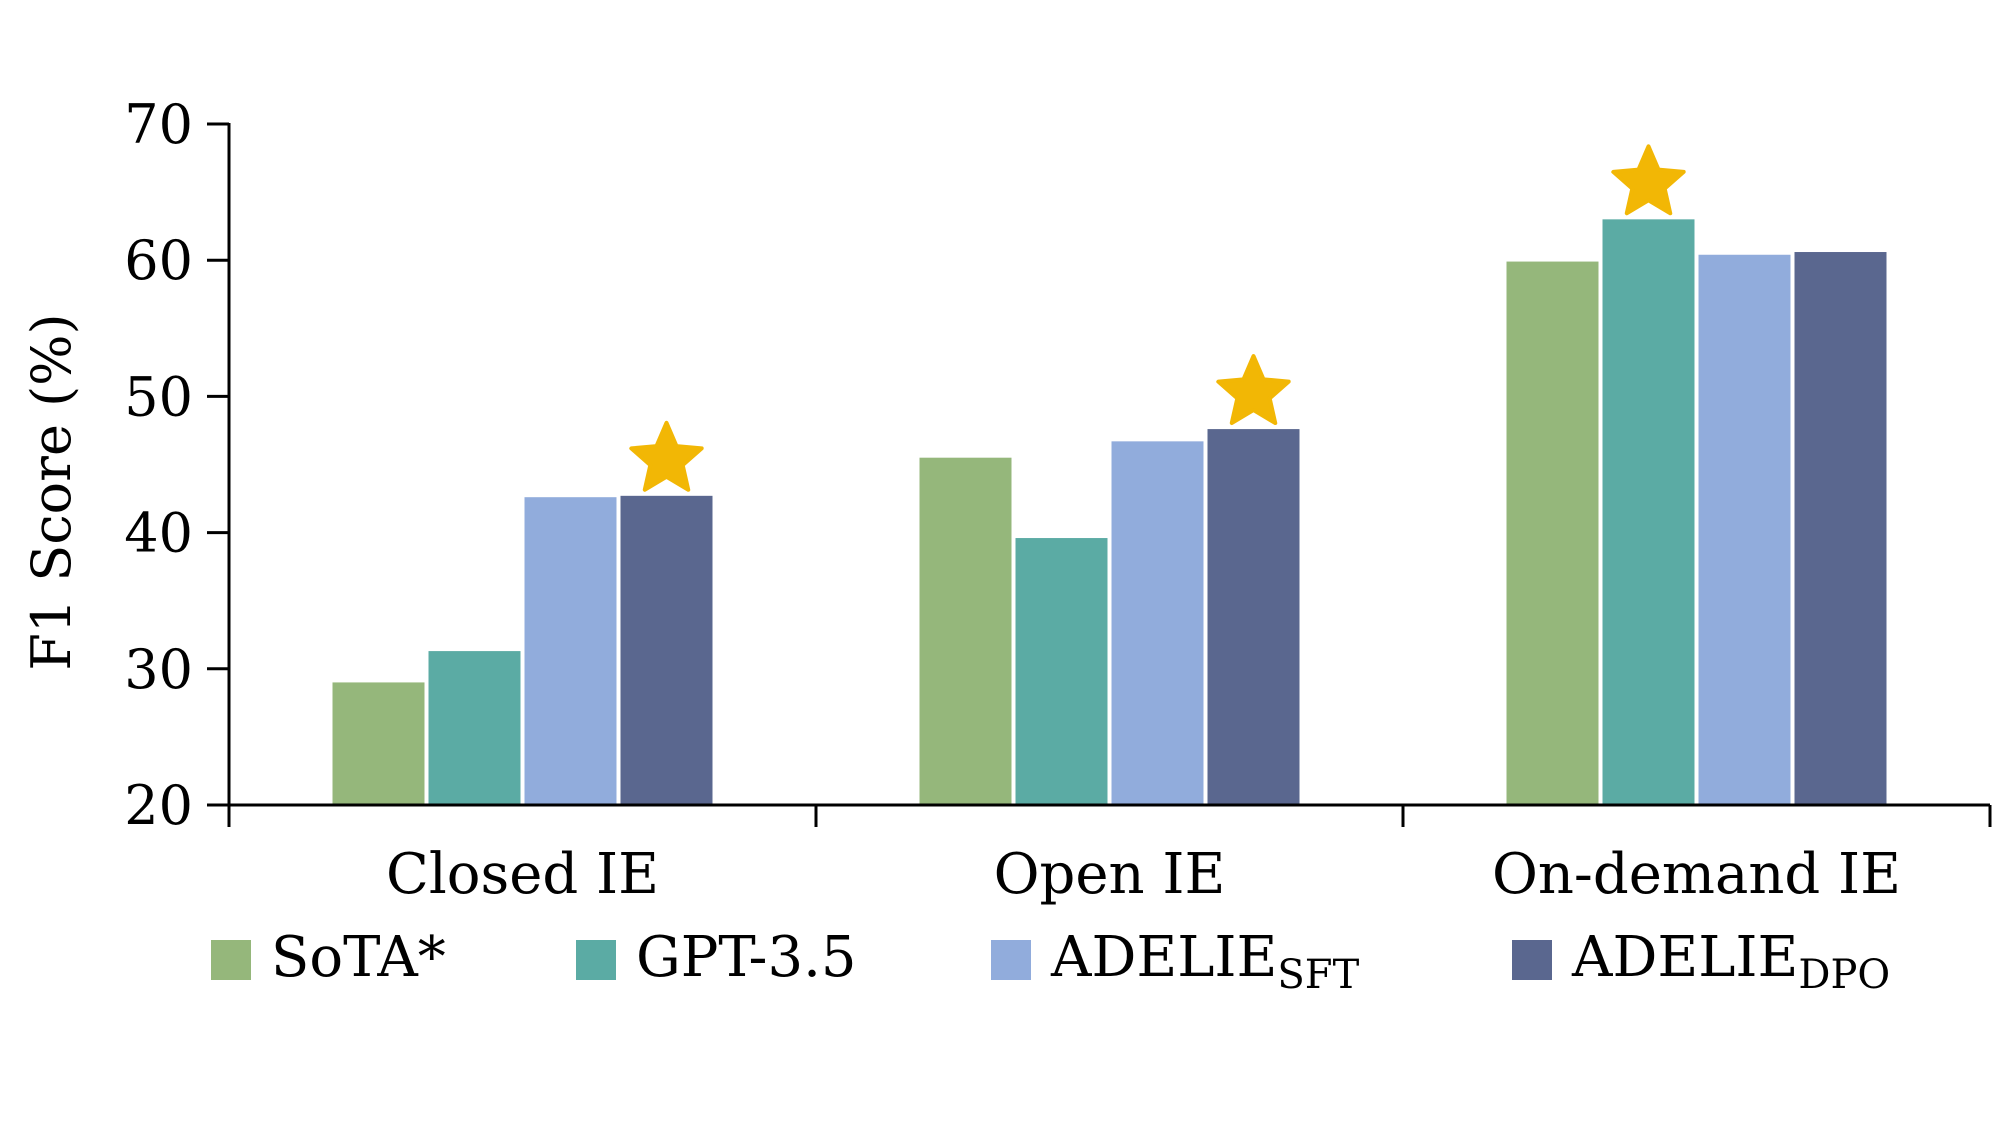 This screenshot has height=1130, width=2000. What do you see at coordinates (666, 650) in the screenshot?
I see `bar-adelie-dpo-closed-ie` at bounding box center [666, 650].